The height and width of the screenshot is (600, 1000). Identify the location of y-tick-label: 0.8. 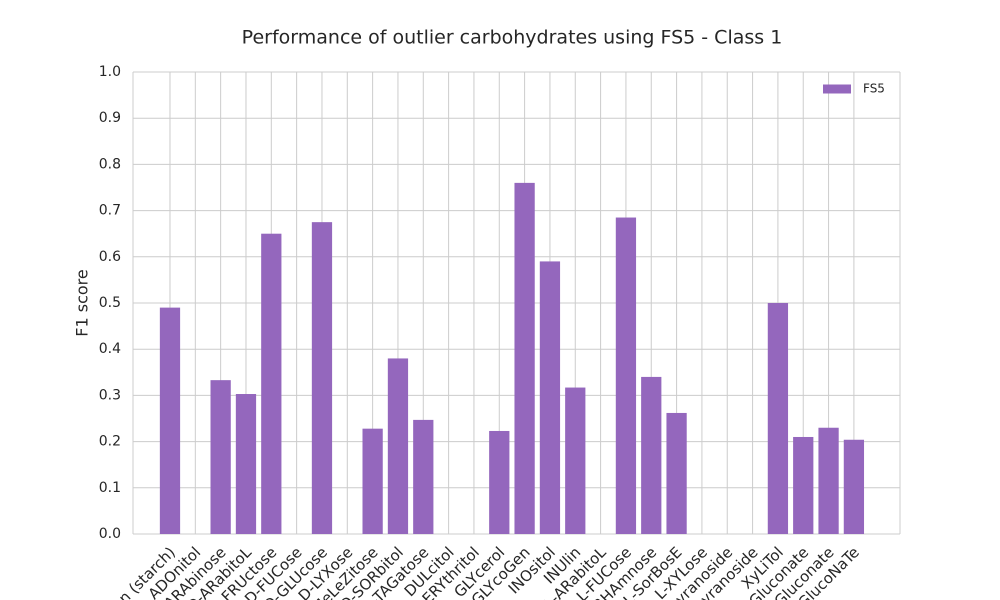
(110, 164).